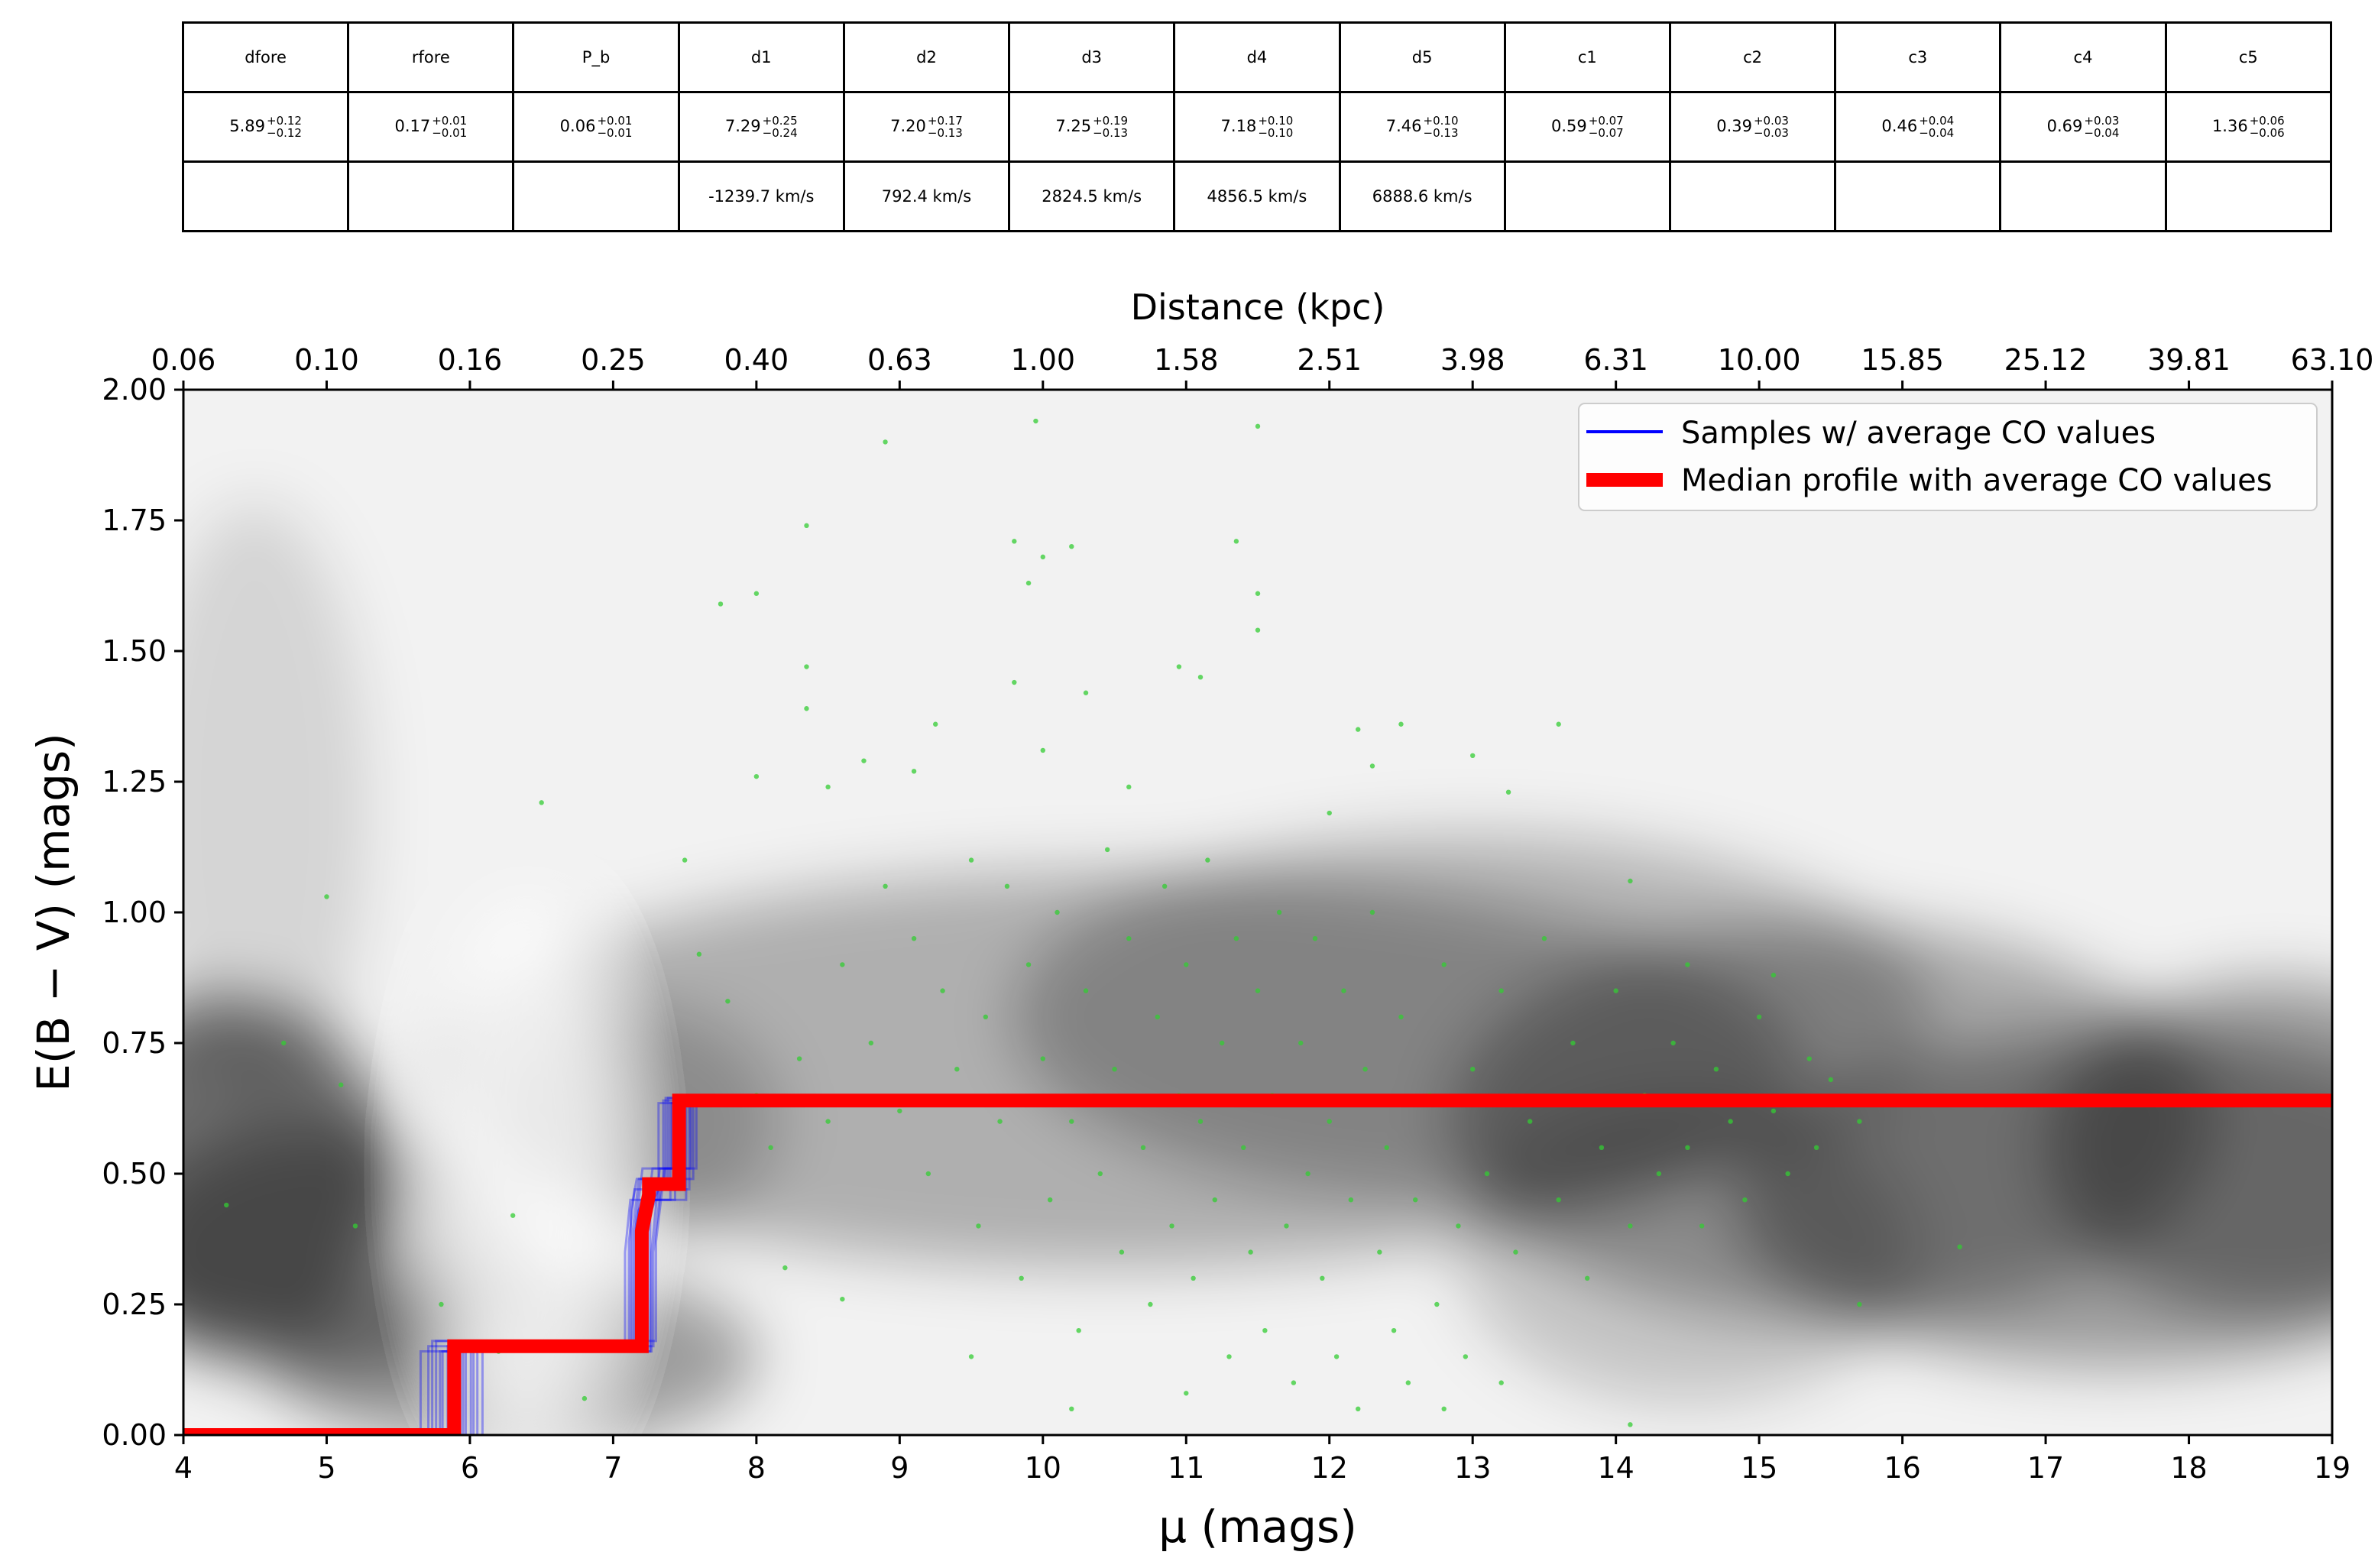 This screenshot has width=2378, height=1568. I want to click on param-header: c3, so click(1918, 57).